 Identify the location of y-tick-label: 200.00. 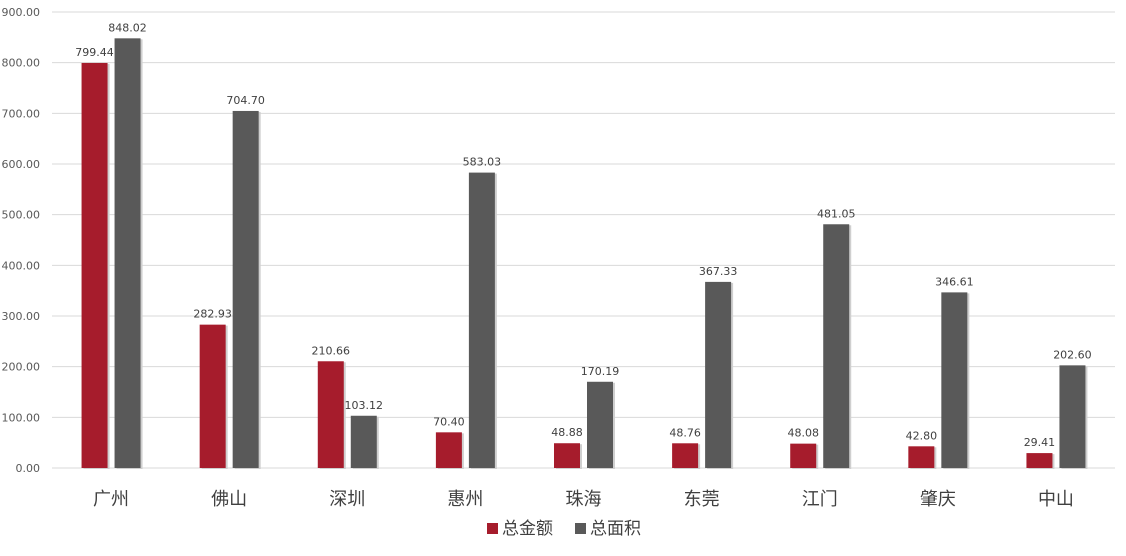
(21, 367).